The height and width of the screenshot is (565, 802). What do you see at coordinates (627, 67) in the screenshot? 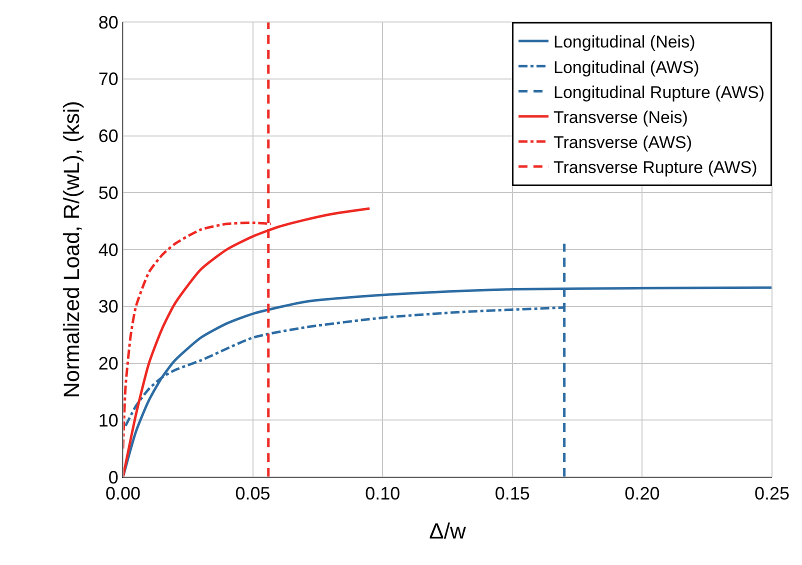
I see `legend-label: Longitudinal (AWS)` at bounding box center [627, 67].